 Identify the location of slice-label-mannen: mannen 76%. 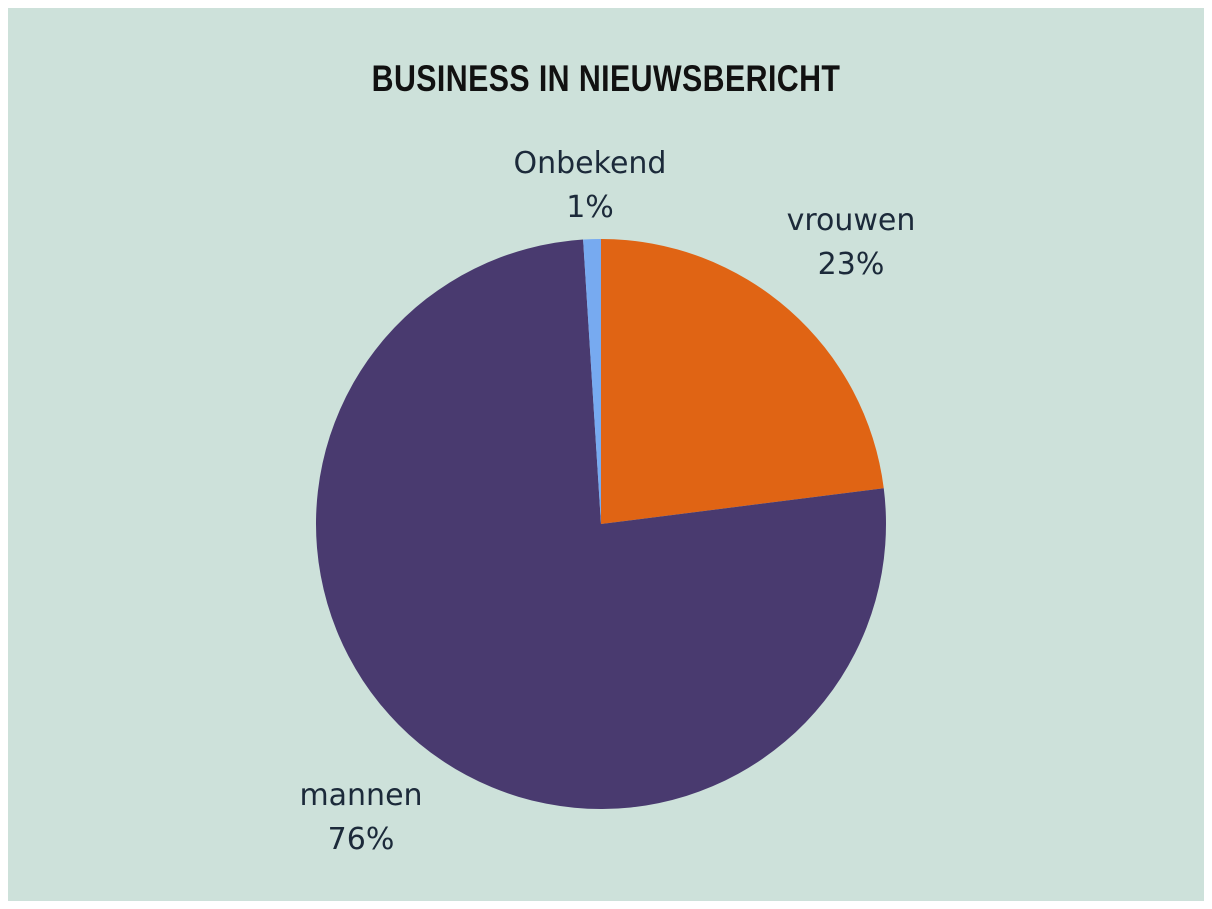
(360, 817).